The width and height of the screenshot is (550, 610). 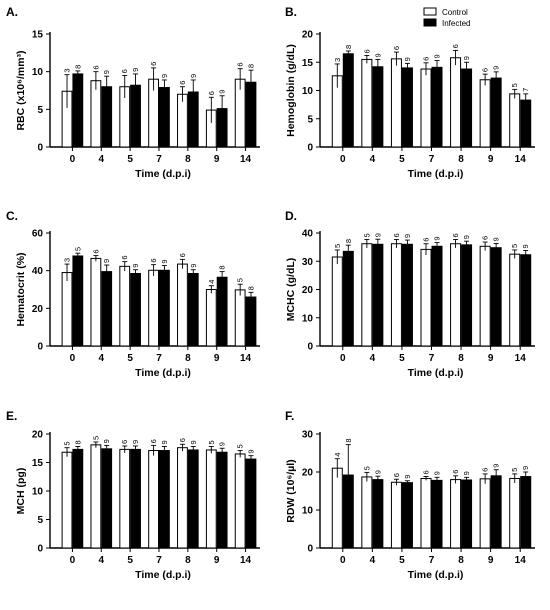 I want to click on y-tick-label: 30, so click(x=308, y=435).